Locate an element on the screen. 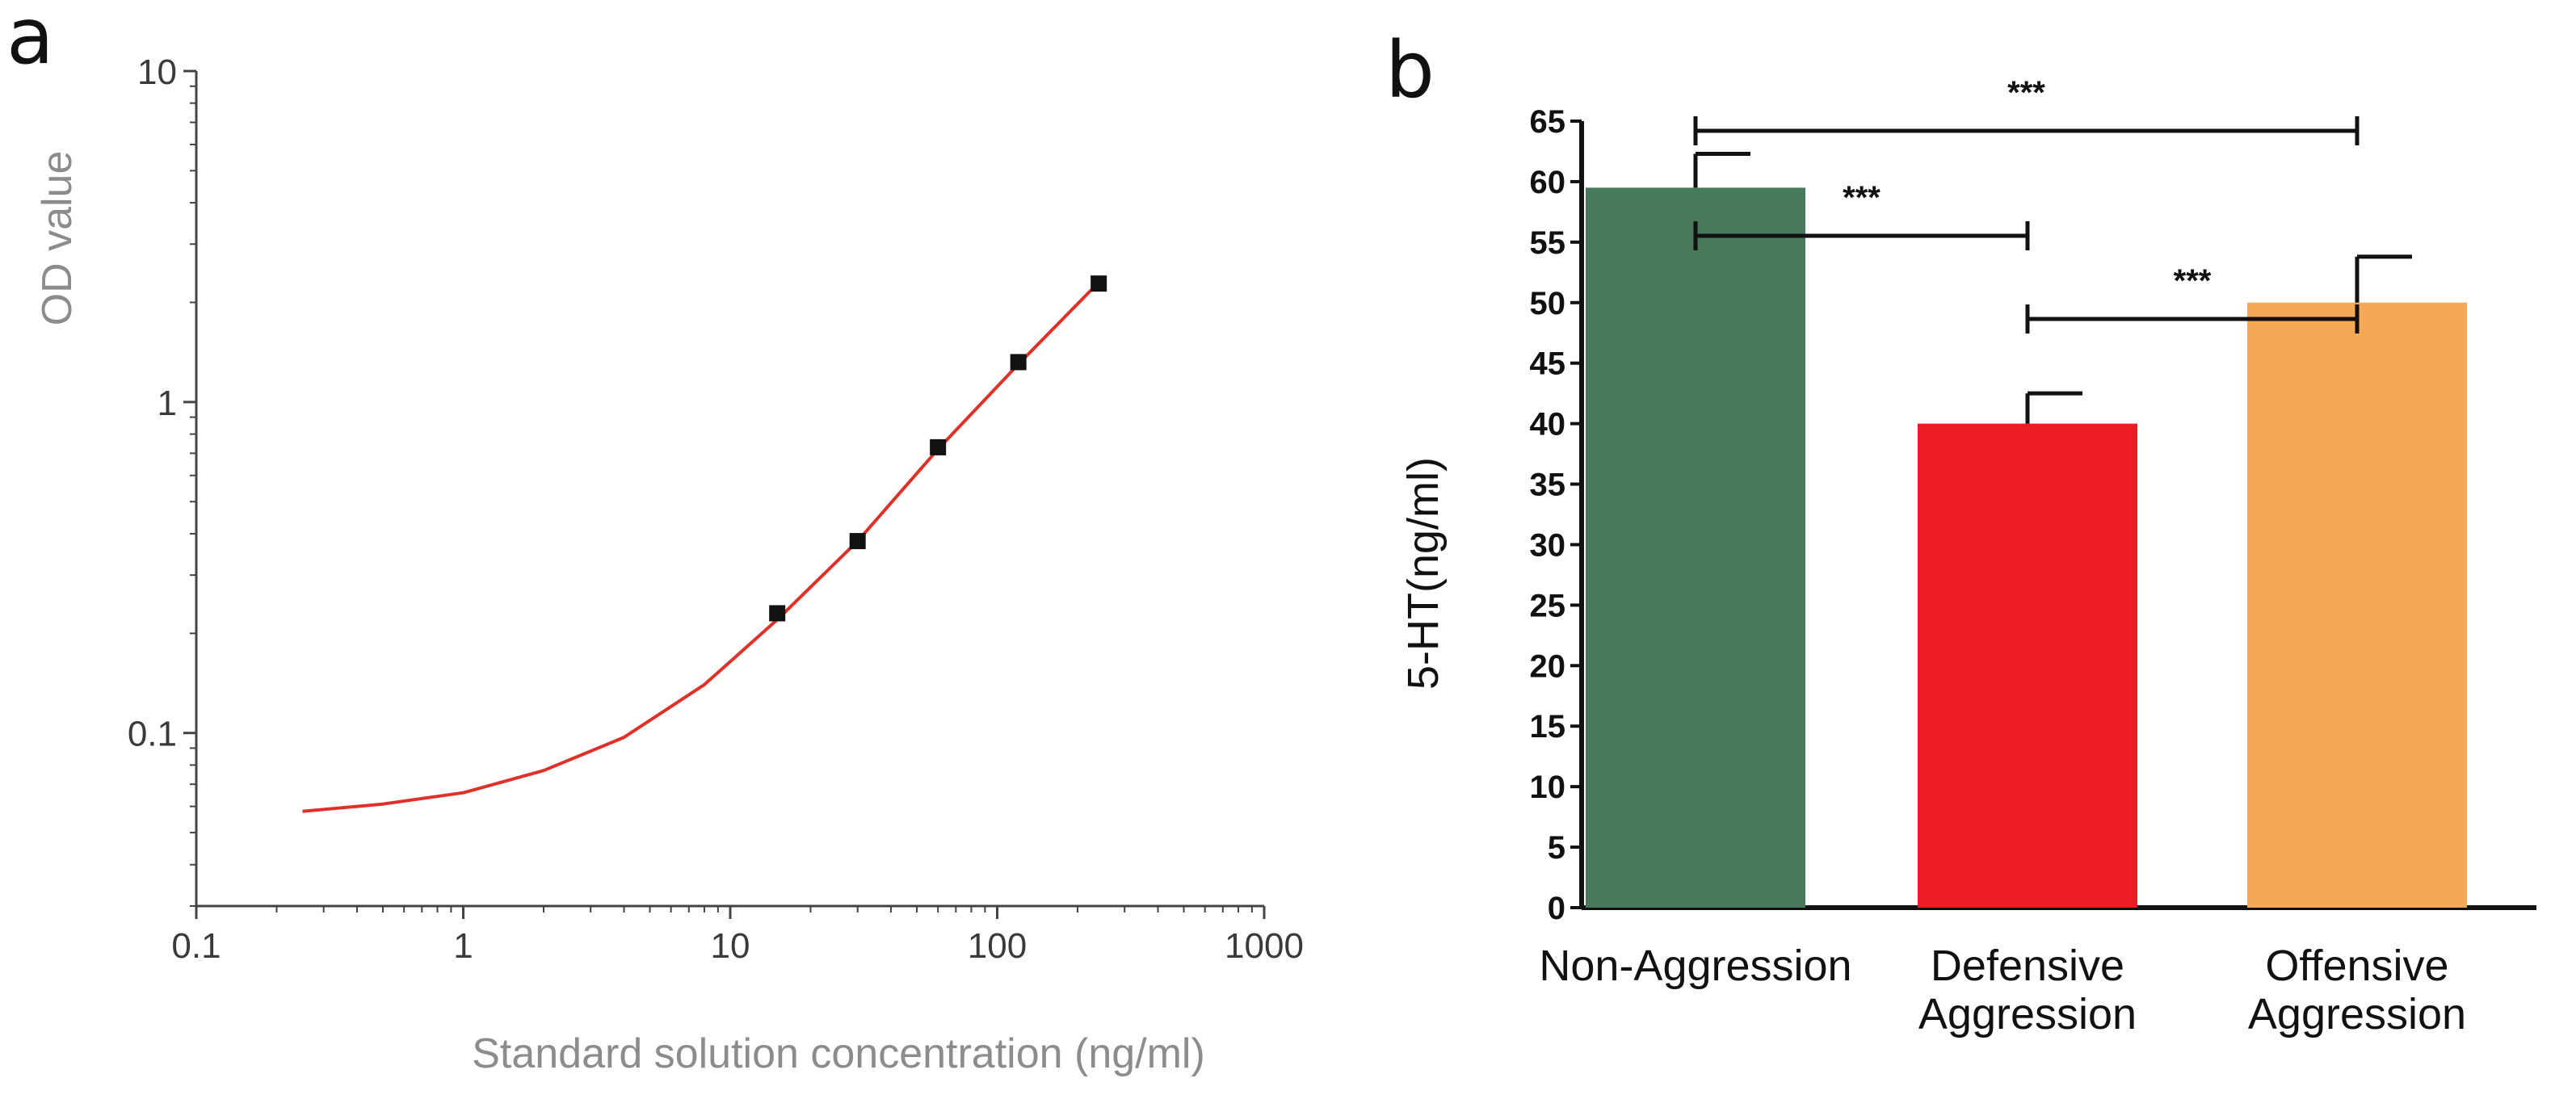 This screenshot has height=1095, width=2576. panel-b-y-tick-label: 60 is located at coordinates (1548, 182).